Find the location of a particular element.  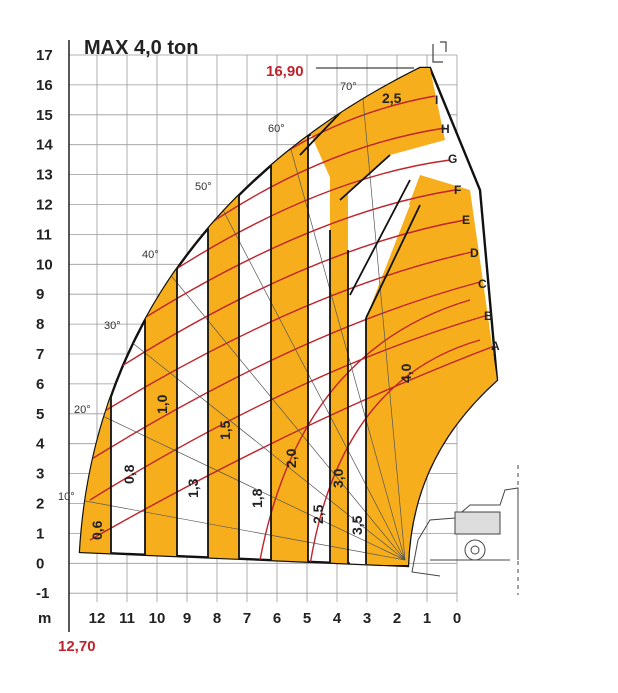

x-tick-6: 6 is located at coordinates (277, 618).